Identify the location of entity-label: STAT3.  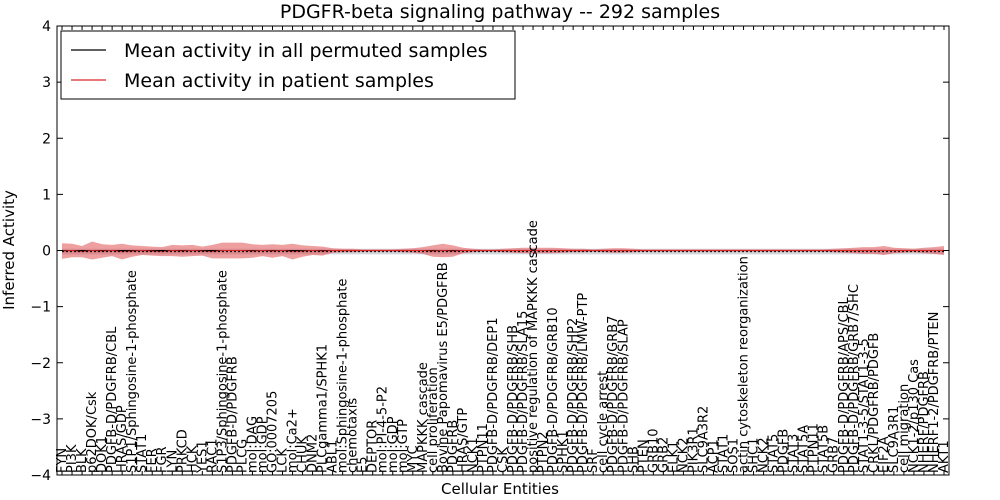
(794, 453).